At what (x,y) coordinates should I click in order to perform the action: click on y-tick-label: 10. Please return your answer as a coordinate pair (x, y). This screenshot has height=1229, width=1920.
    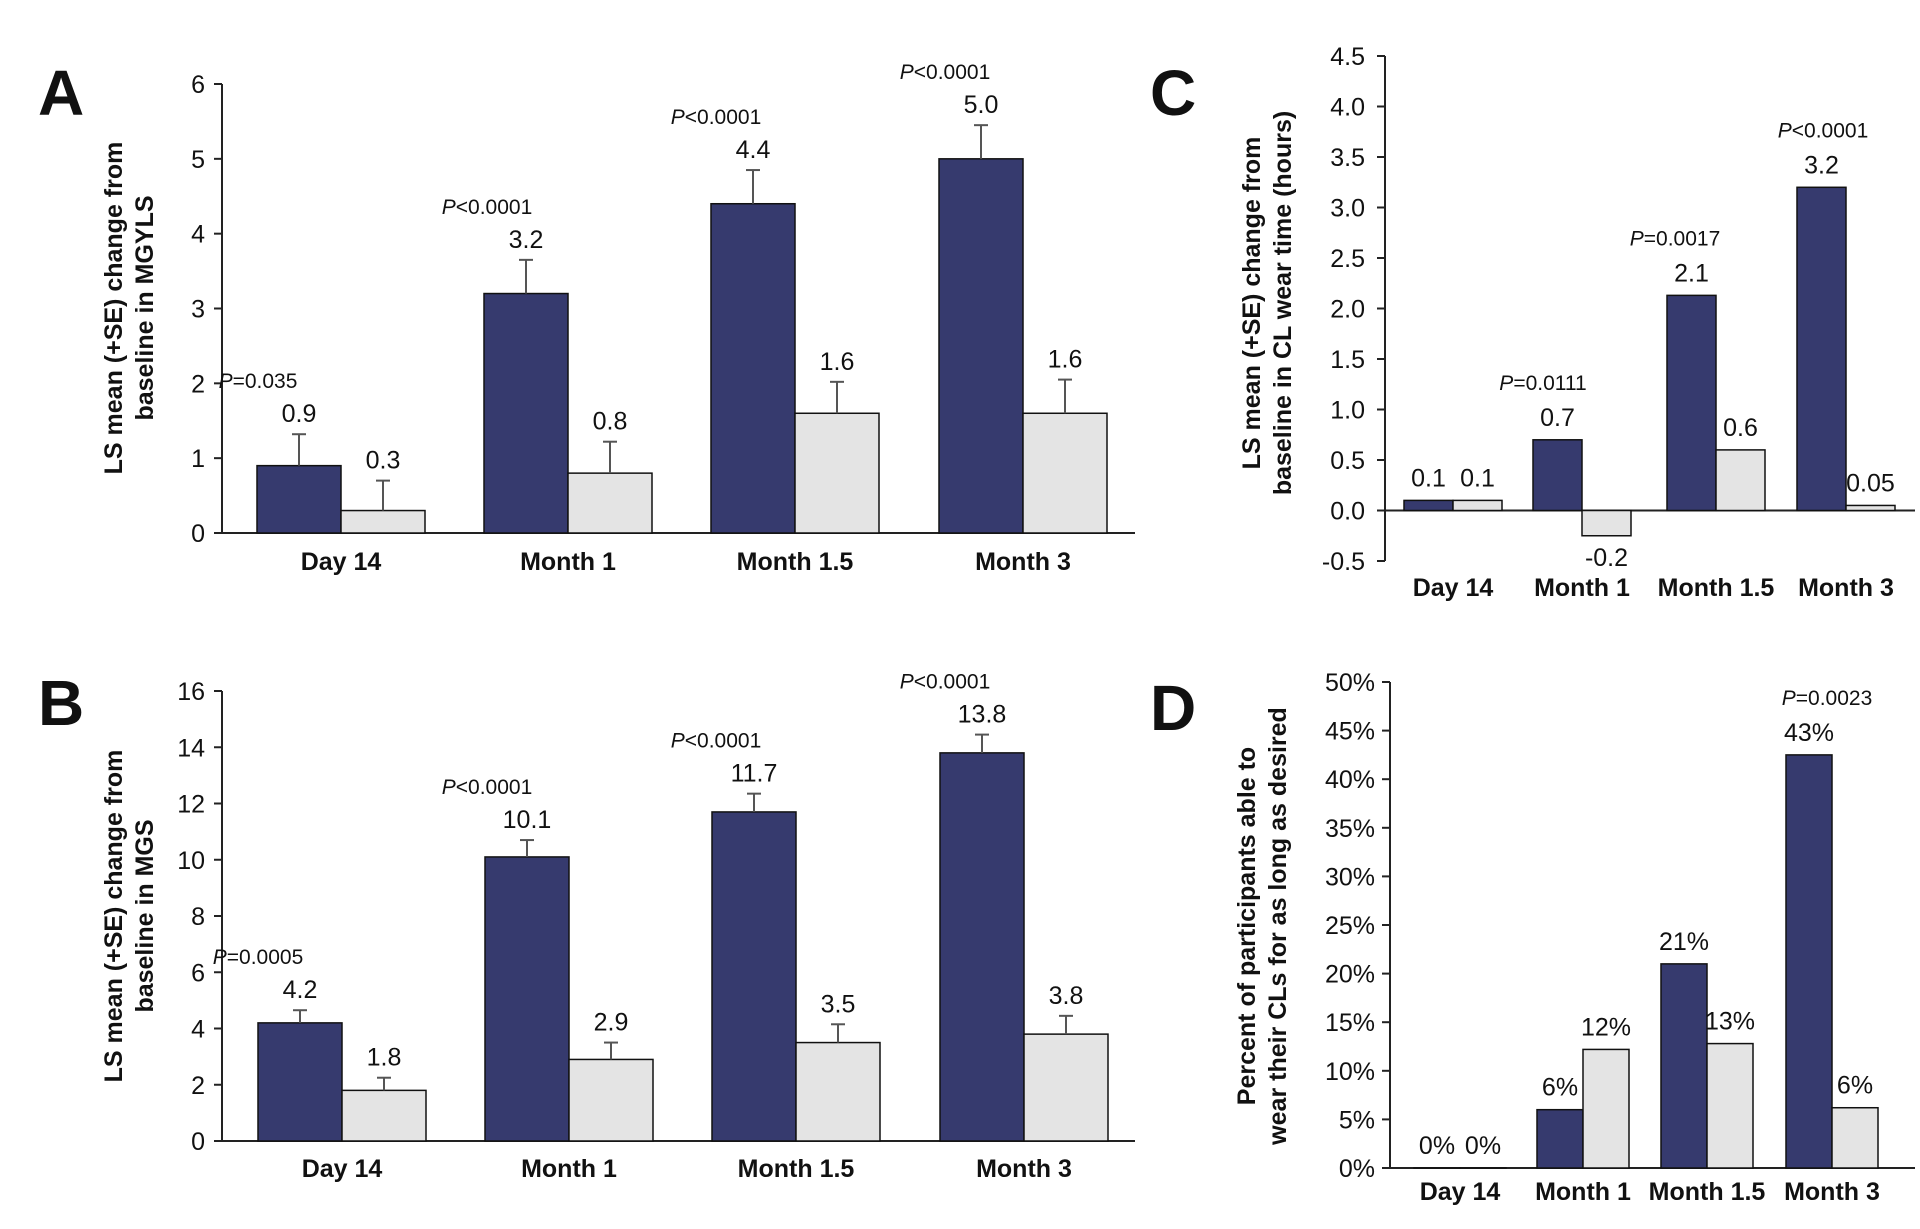
    Looking at the image, I should click on (191, 861).